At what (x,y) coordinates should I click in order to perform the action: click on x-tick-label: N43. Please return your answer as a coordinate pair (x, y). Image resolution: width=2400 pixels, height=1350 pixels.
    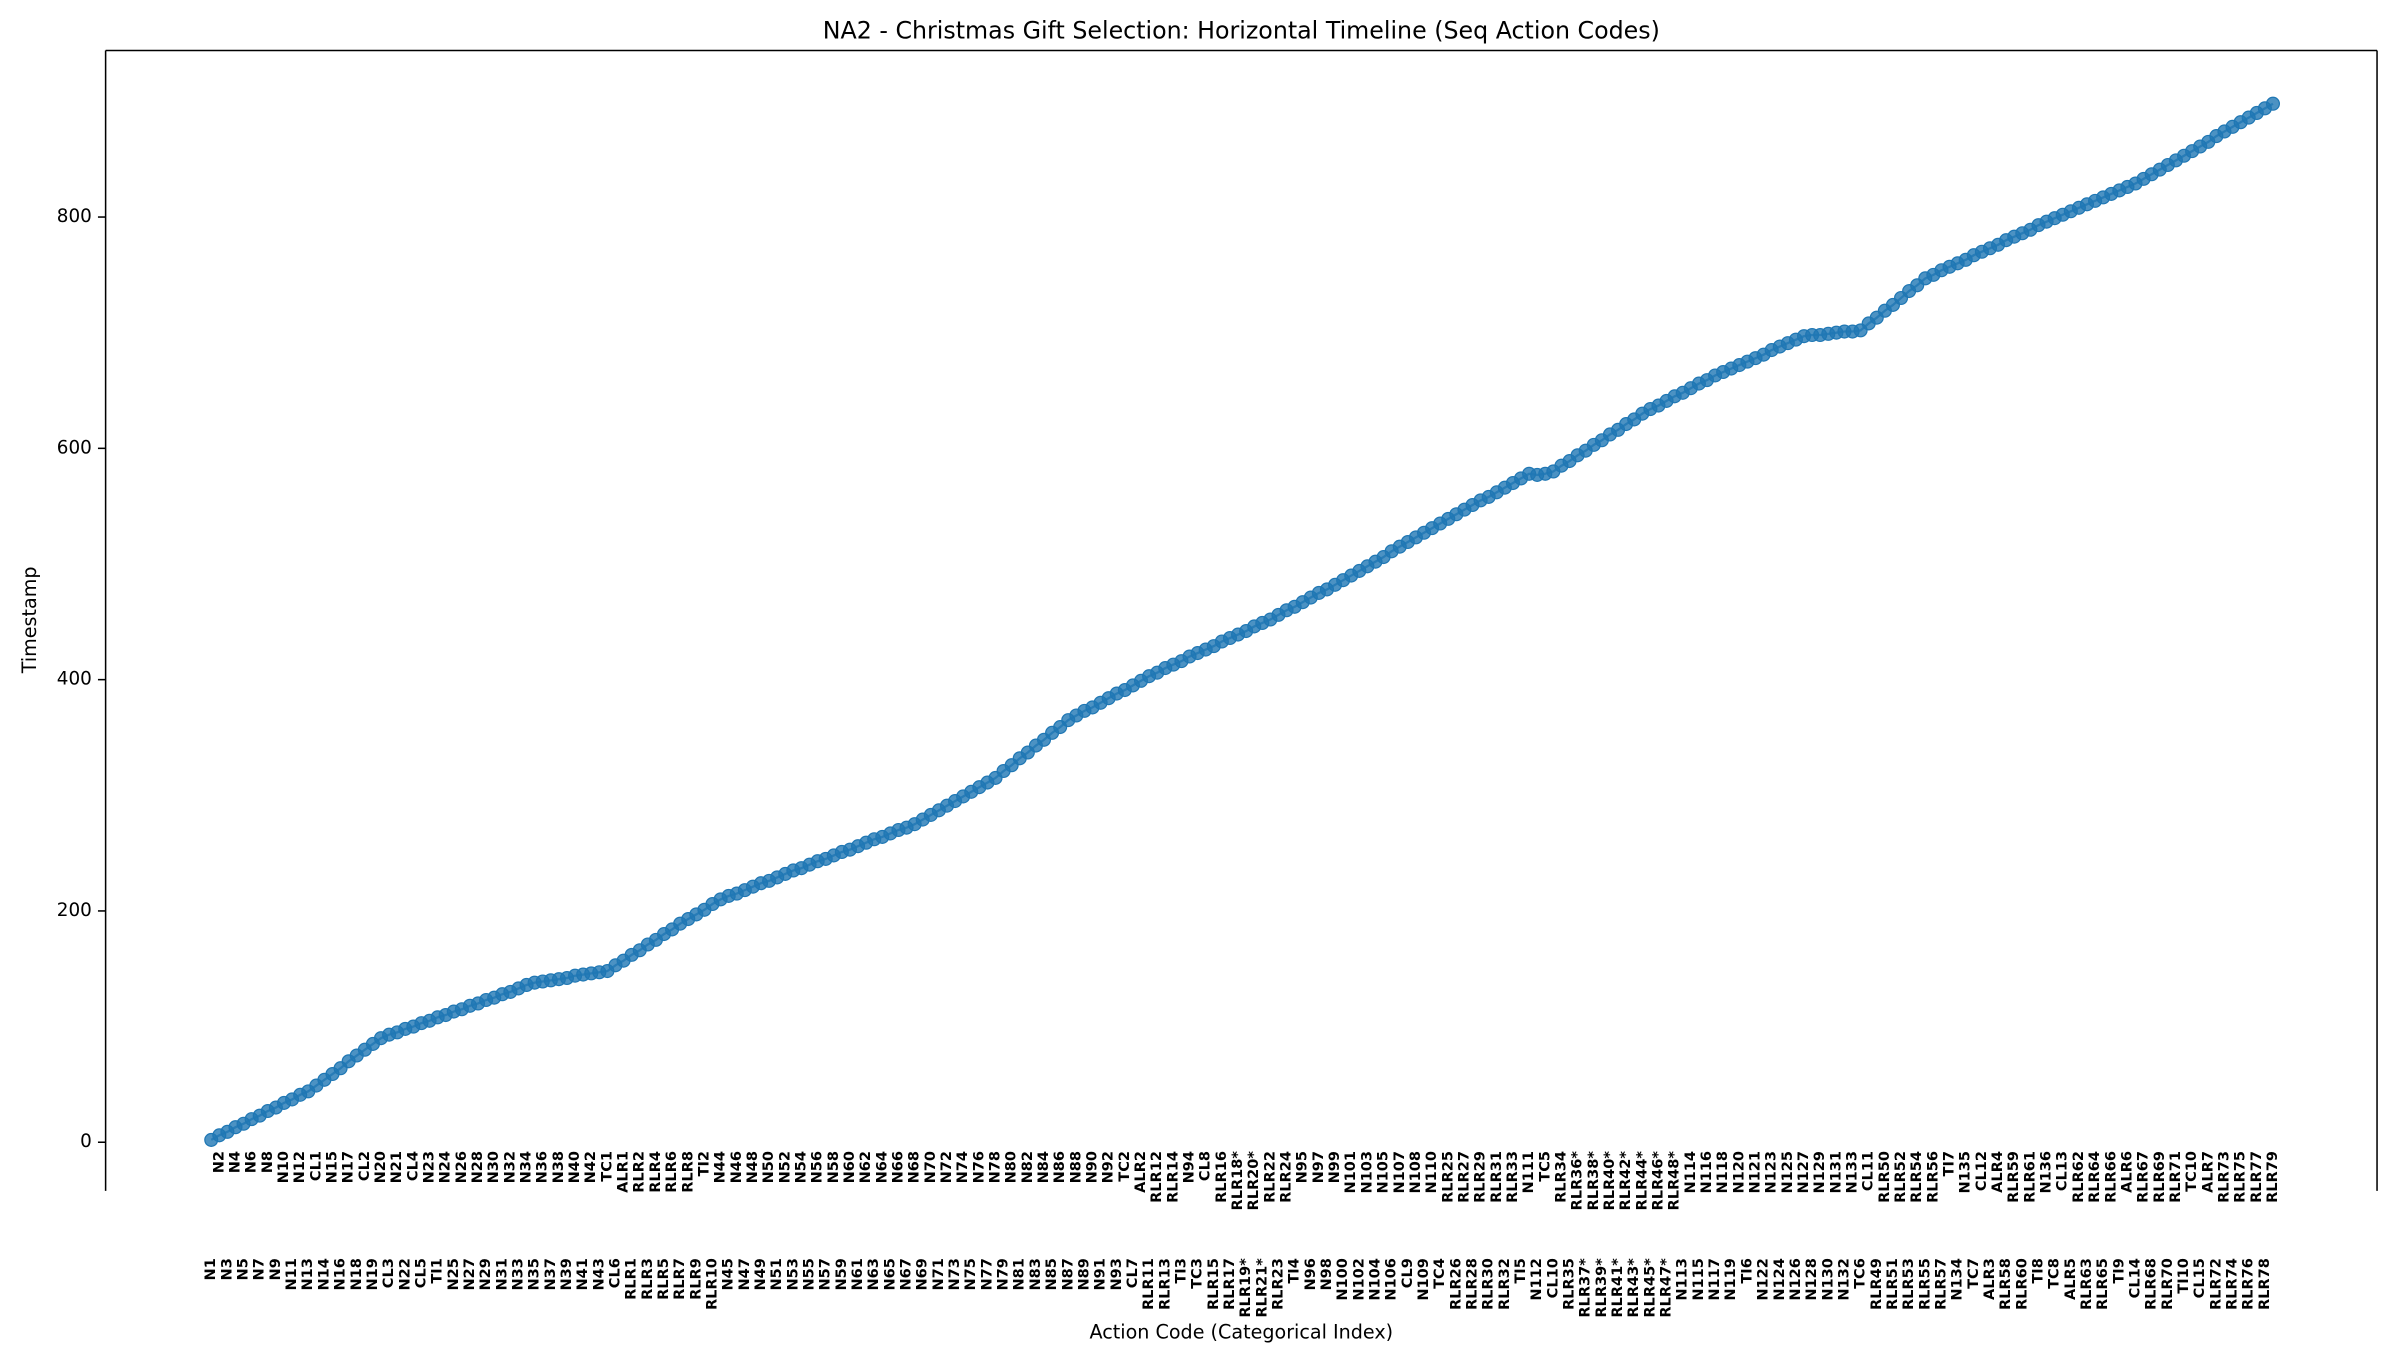
    Looking at the image, I should click on (599, 1274).